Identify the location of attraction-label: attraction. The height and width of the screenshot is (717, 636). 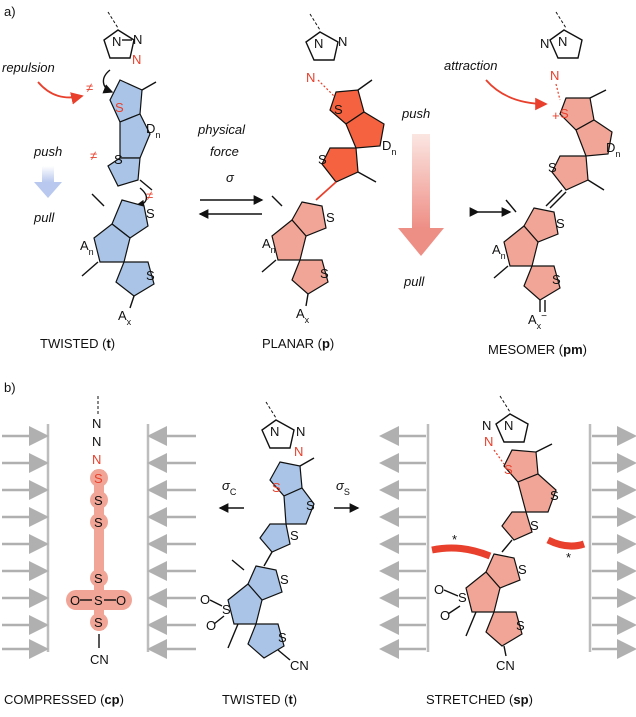
(470, 65).